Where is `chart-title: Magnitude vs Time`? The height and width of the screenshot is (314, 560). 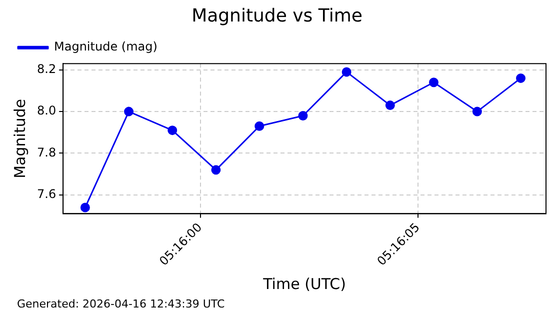 chart-title: Magnitude vs Time is located at coordinates (277, 15).